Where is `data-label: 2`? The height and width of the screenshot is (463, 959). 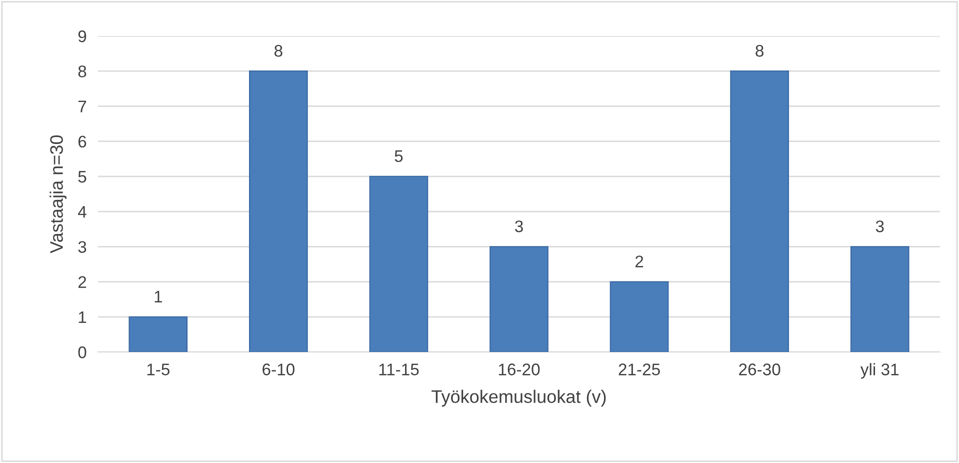 data-label: 2 is located at coordinates (639, 262).